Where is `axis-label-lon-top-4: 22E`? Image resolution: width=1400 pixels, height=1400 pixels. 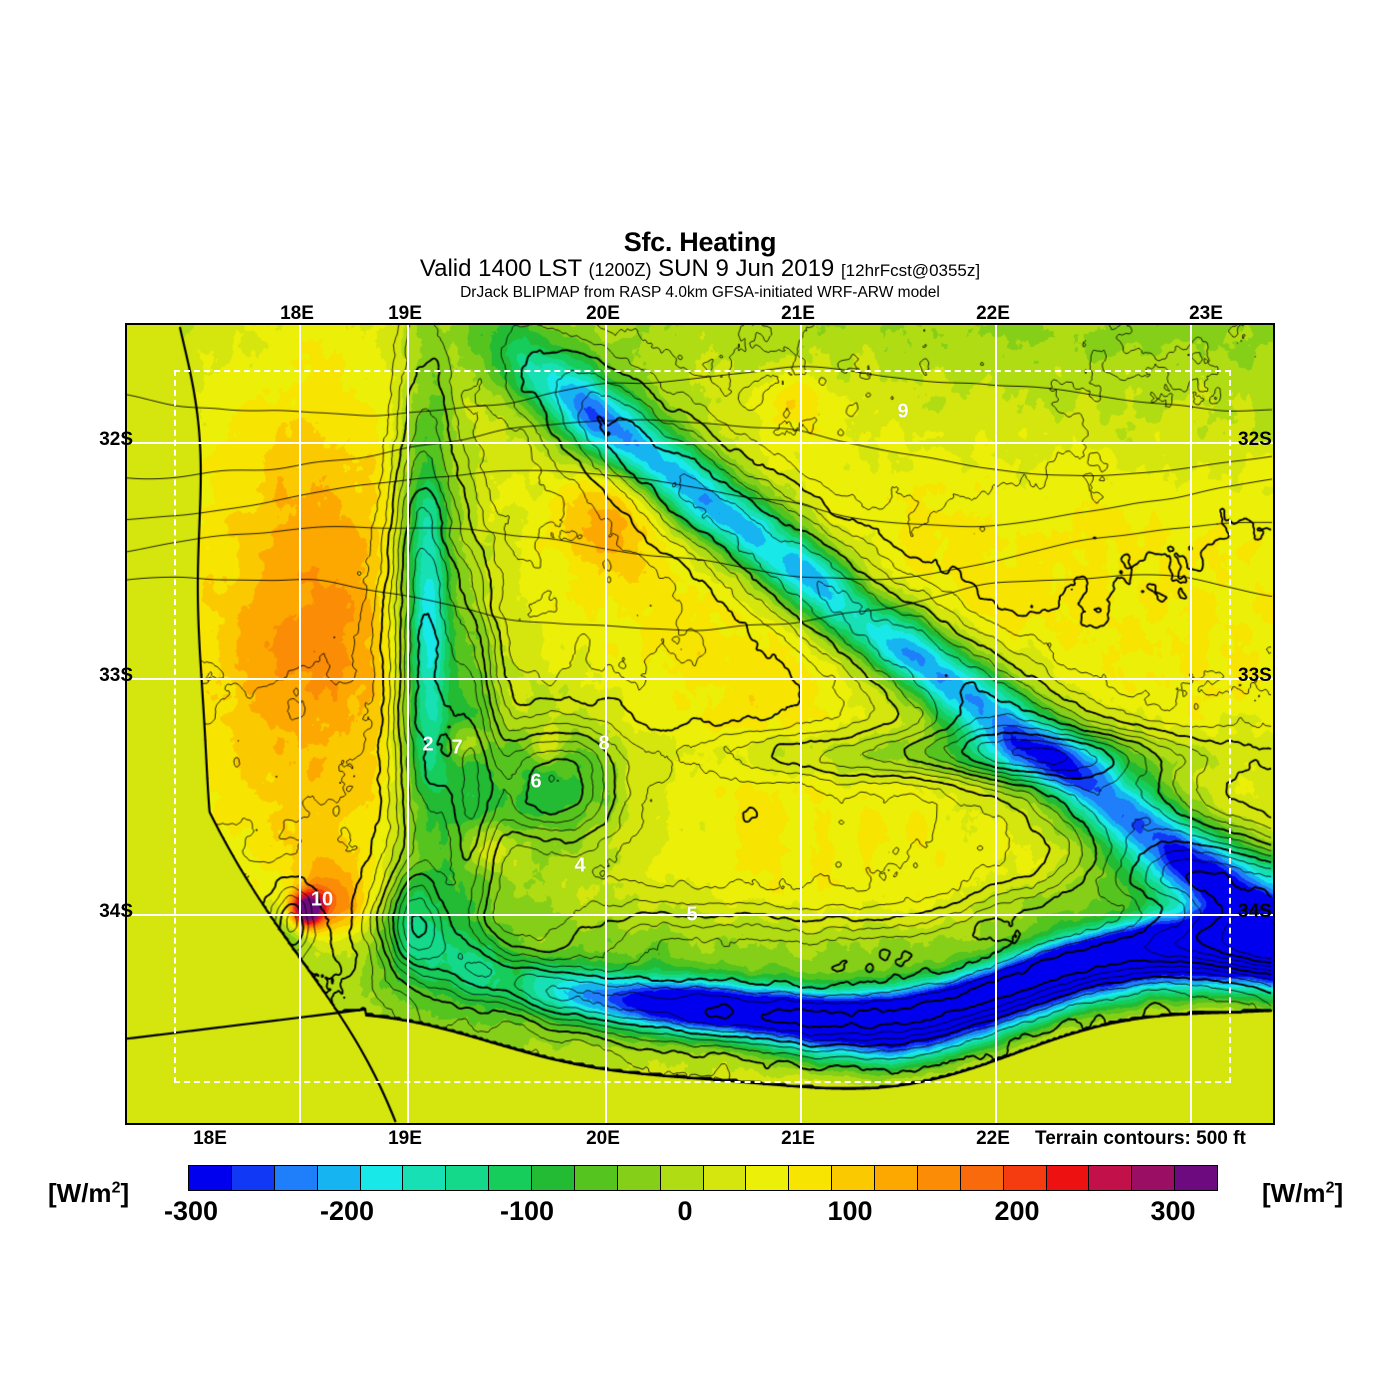 axis-label-lon-top-4: 22E is located at coordinates (993, 313).